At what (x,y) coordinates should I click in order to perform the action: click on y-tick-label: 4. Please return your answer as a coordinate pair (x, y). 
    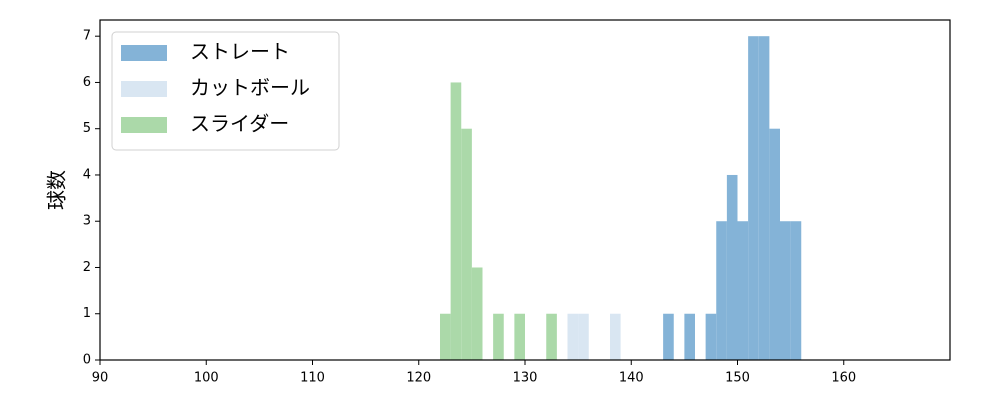
    Looking at the image, I should click on (87, 174).